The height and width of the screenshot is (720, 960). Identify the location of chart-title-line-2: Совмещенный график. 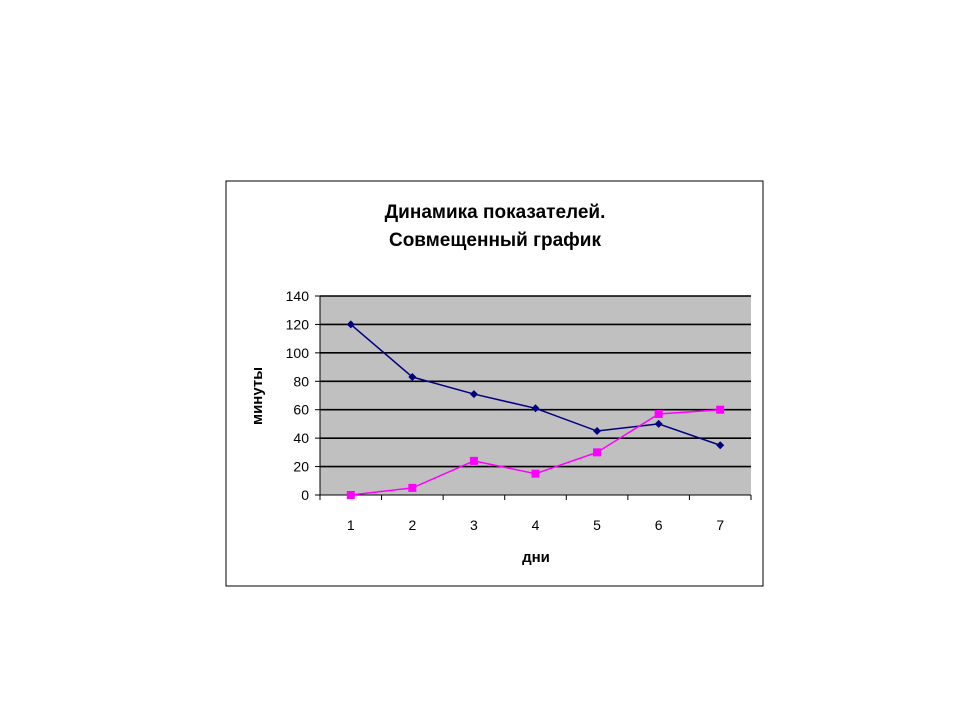
(495, 240).